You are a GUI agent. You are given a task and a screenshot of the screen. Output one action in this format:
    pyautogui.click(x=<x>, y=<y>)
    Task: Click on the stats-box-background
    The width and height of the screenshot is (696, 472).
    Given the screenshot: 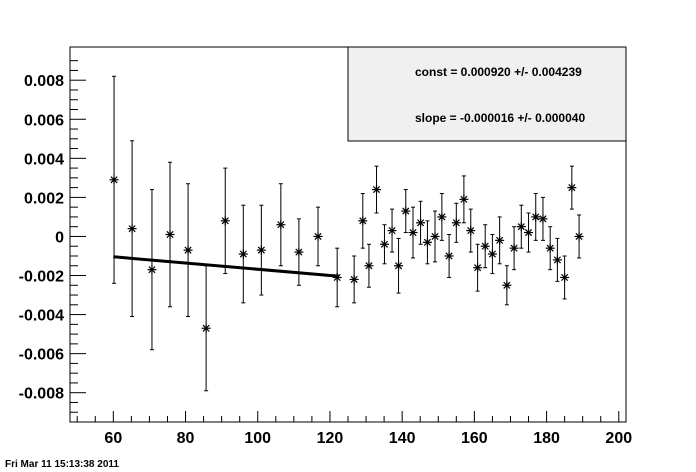 What is the action you would take?
    pyautogui.click(x=487, y=94)
    